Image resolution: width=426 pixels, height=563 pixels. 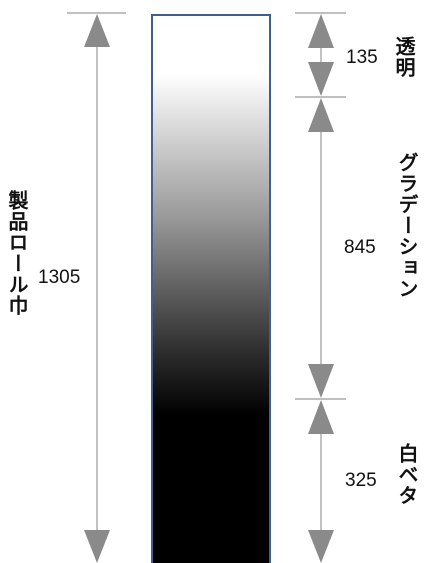 I want to click on transparent-arrow-down-icon, so click(x=321, y=79).